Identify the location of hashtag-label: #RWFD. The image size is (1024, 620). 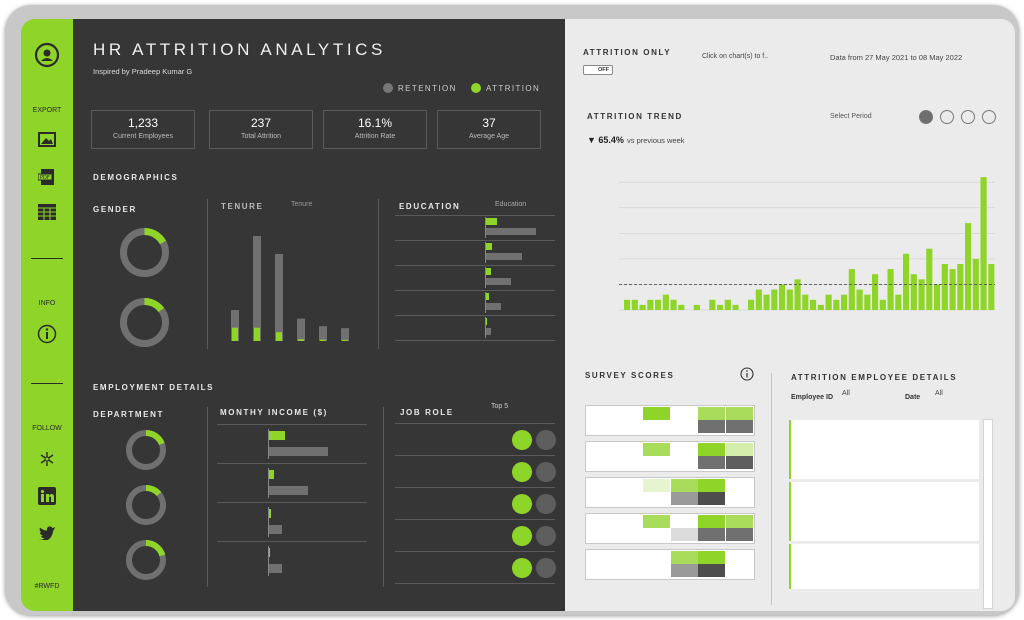
(47, 586).